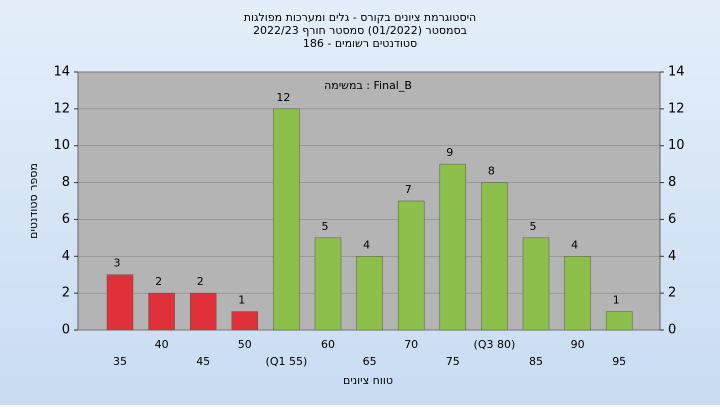 The height and width of the screenshot is (409, 720). What do you see at coordinates (162, 344) in the screenshot?
I see `x-tick-label: 40` at bounding box center [162, 344].